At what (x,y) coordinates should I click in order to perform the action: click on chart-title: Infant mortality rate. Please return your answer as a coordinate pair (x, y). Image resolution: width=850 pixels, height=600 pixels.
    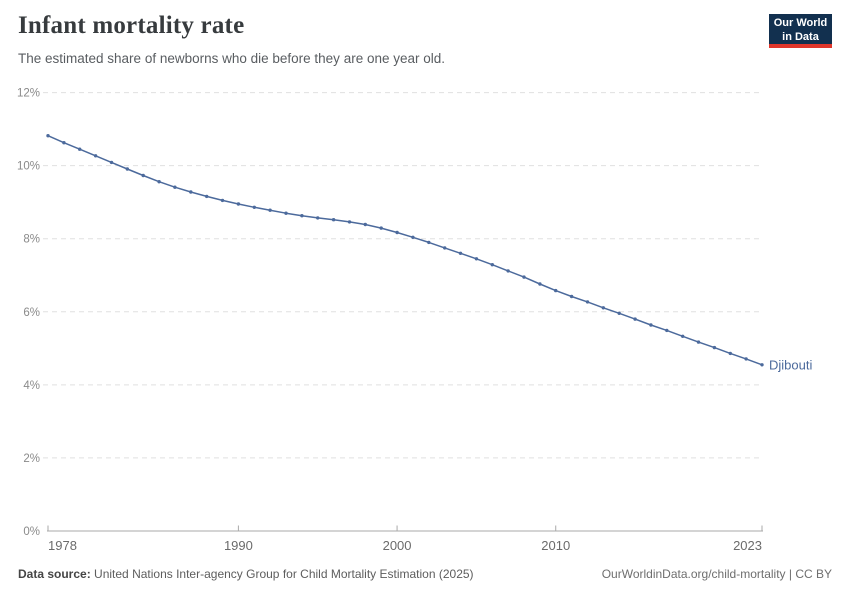
    Looking at the image, I should click on (131, 25).